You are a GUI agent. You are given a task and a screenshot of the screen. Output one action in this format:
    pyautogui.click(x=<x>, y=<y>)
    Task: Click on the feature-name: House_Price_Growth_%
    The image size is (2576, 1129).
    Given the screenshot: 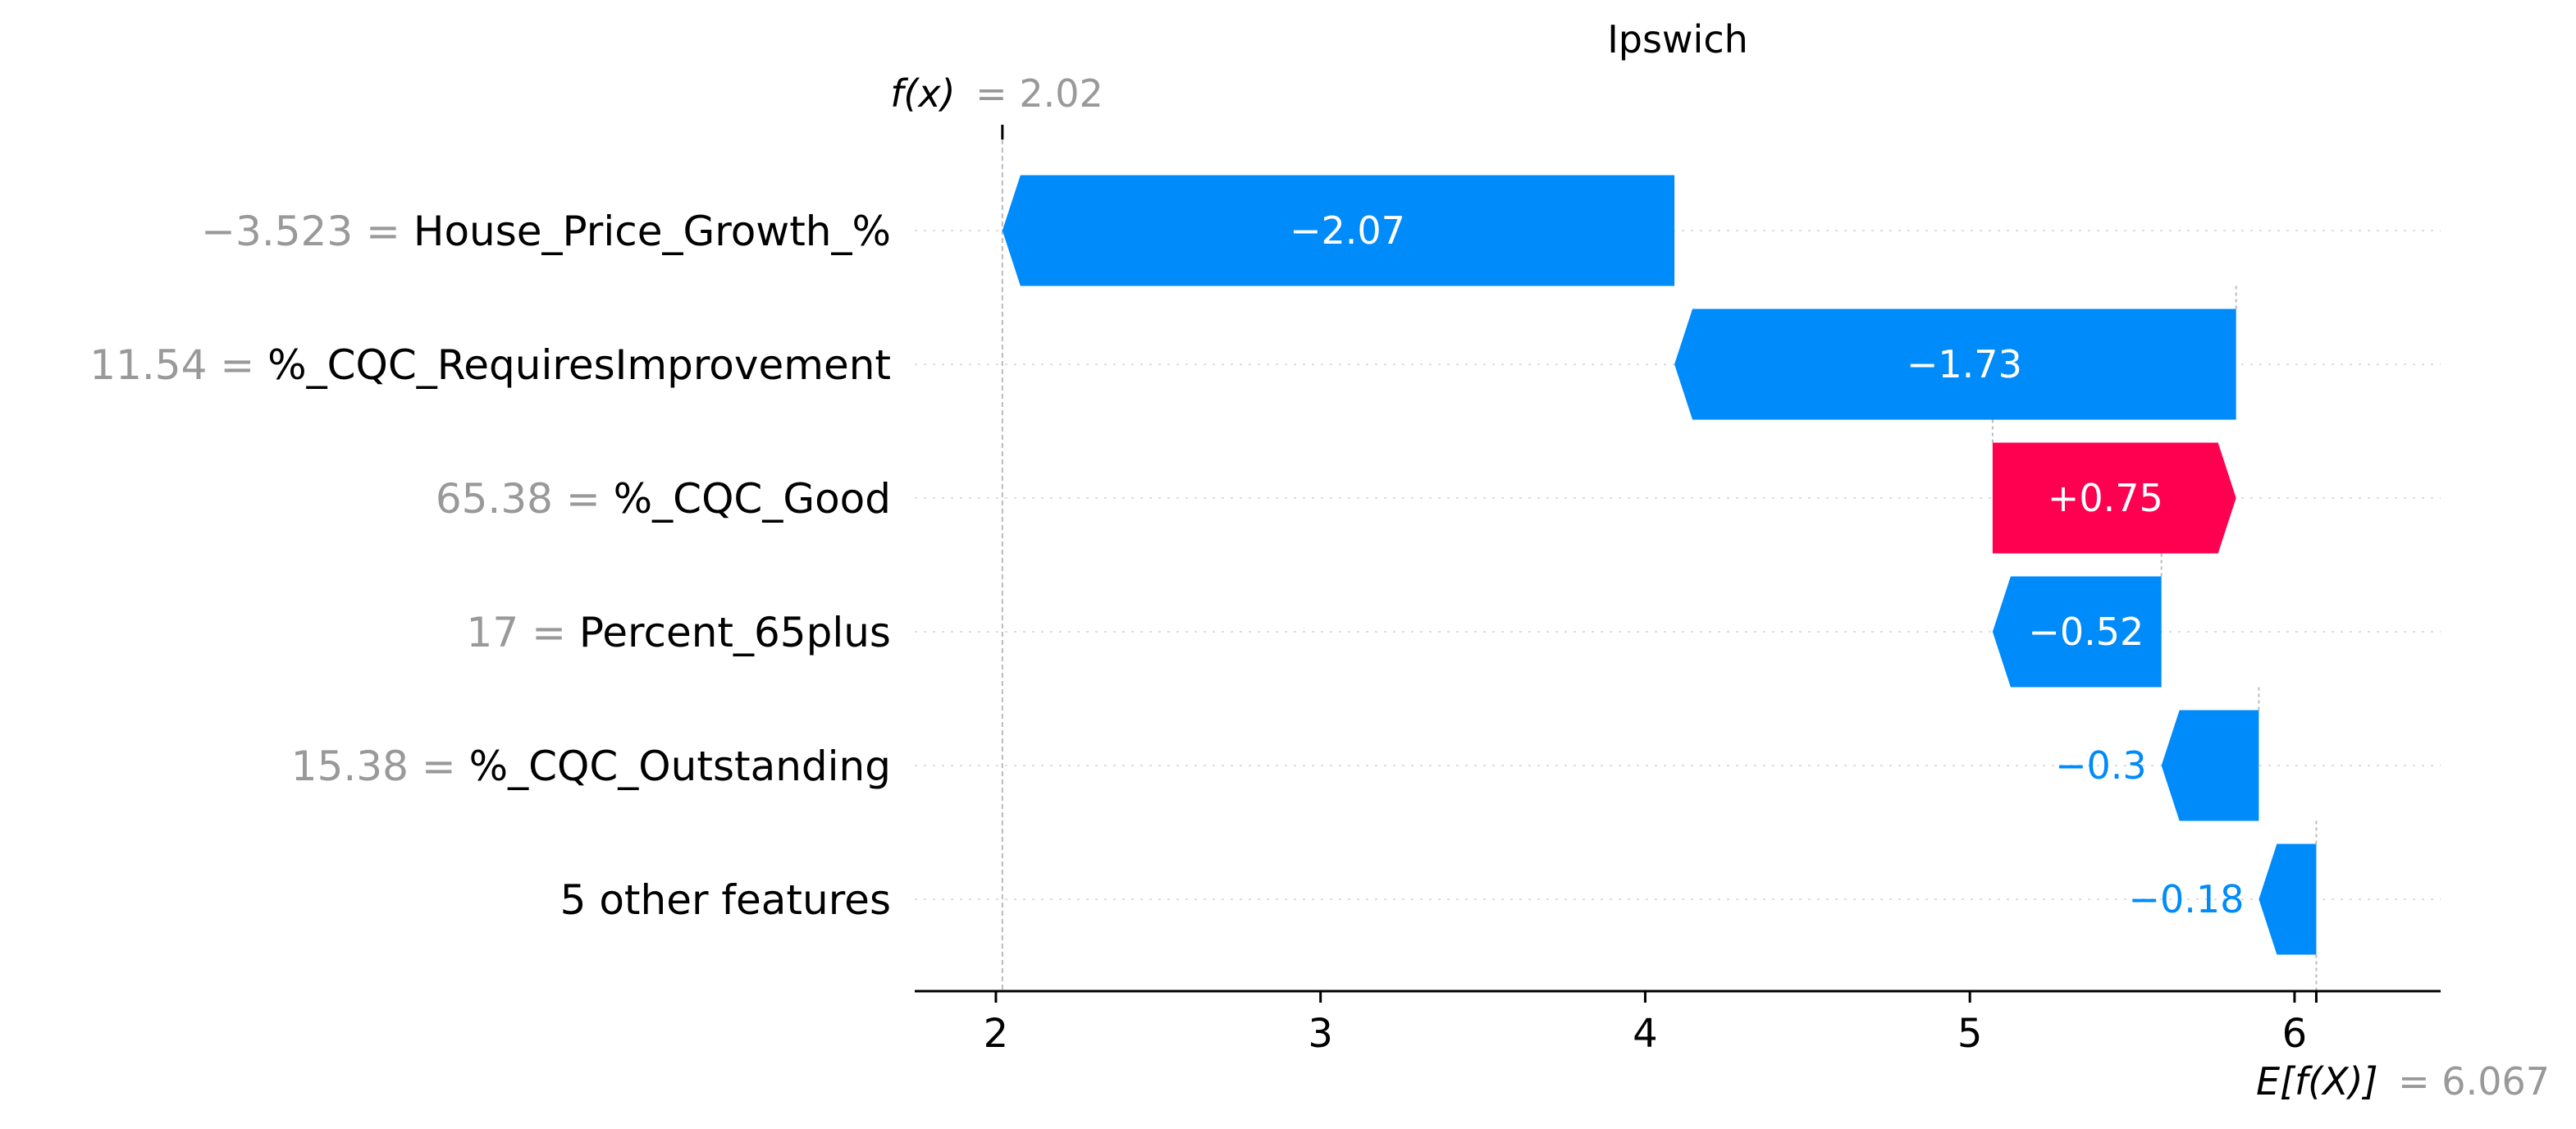 What is the action you would take?
    pyautogui.click(x=652, y=231)
    